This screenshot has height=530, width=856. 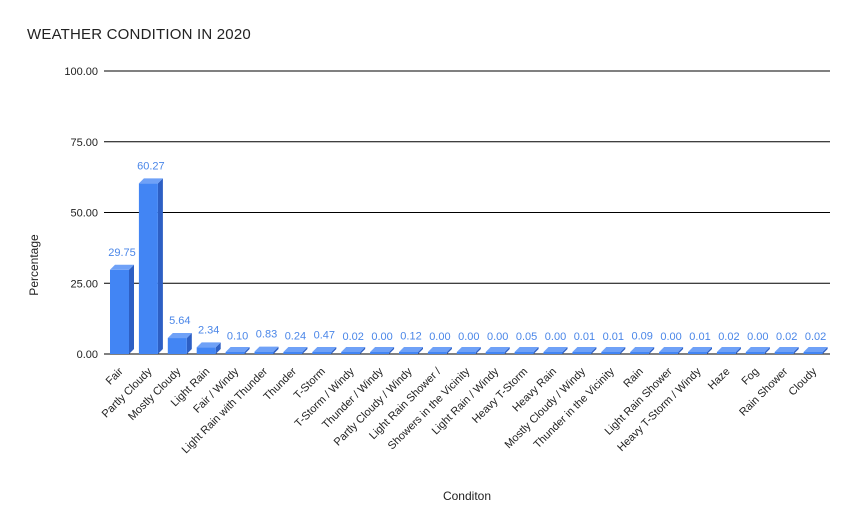 What do you see at coordinates (295, 336) in the screenshot?
I see `data-label: 0.24` at bounding box center [295, 336].